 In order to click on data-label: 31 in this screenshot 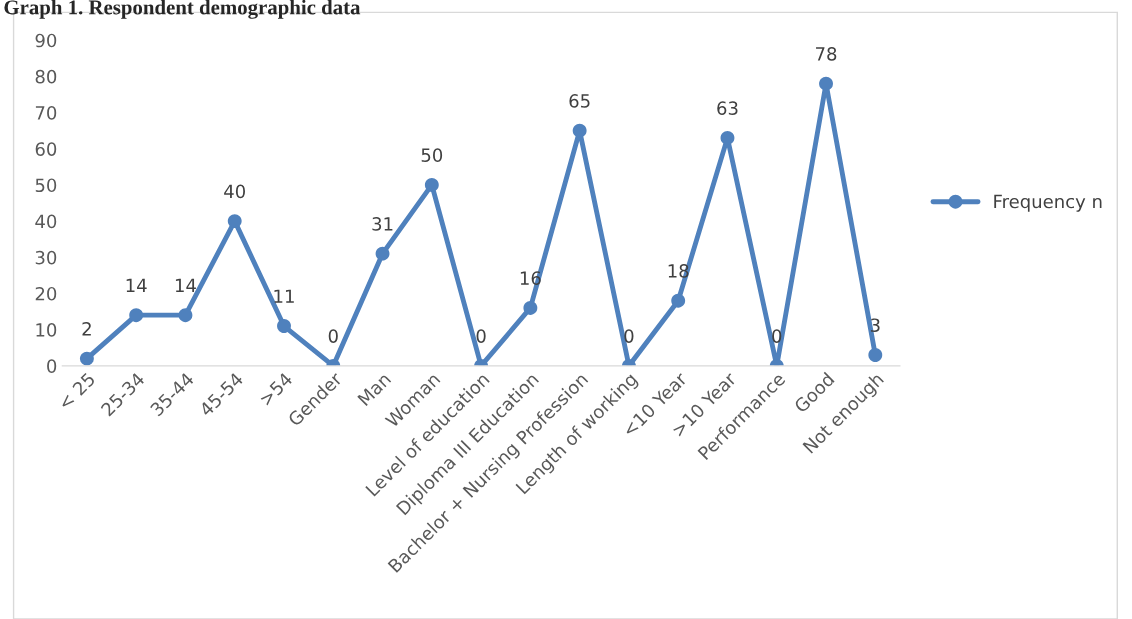, I will do `click(382, 224)`.